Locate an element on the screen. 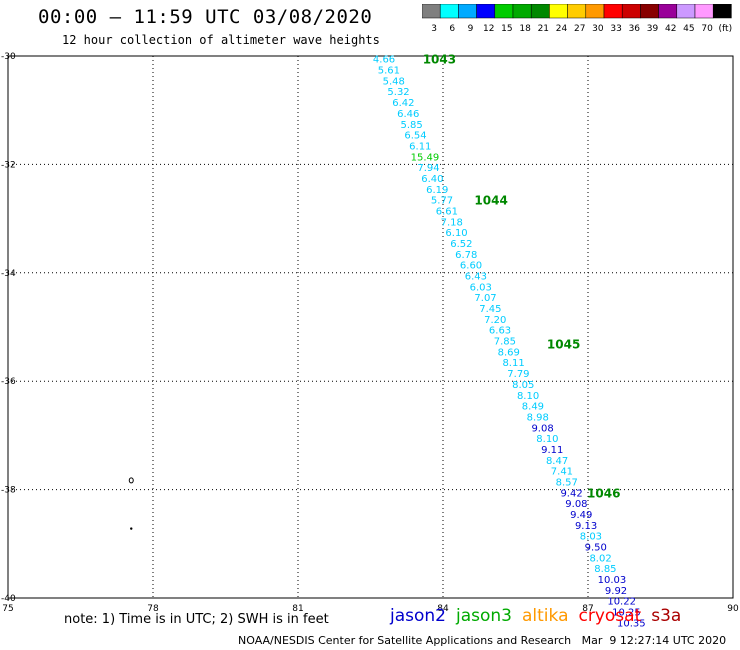 Image resolution: width=740 pixels, height=650 pixels. color-scale-label: (ft) is located at coordinates (725, 29).